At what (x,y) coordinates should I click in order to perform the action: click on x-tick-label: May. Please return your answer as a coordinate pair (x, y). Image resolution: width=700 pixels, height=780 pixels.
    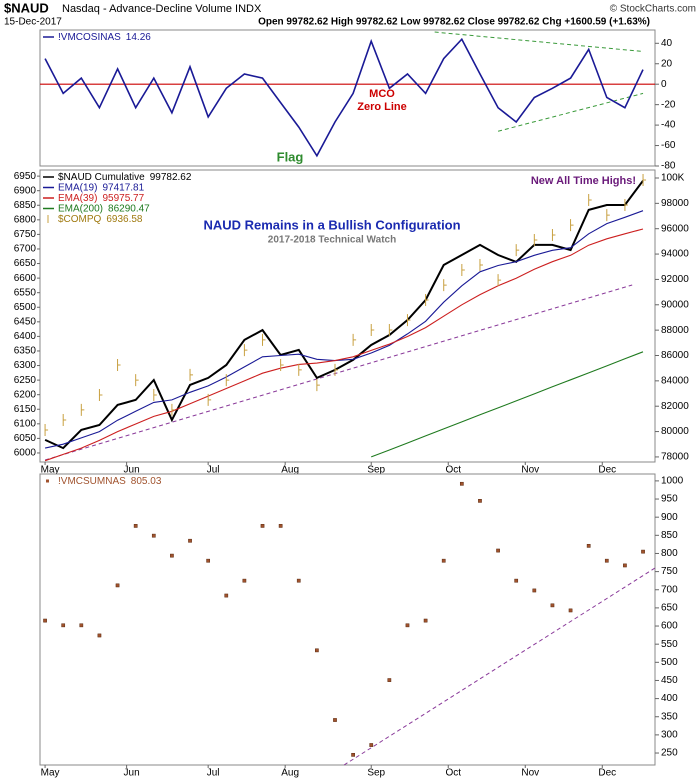
    Looking at the image, I should click on (50, 470).